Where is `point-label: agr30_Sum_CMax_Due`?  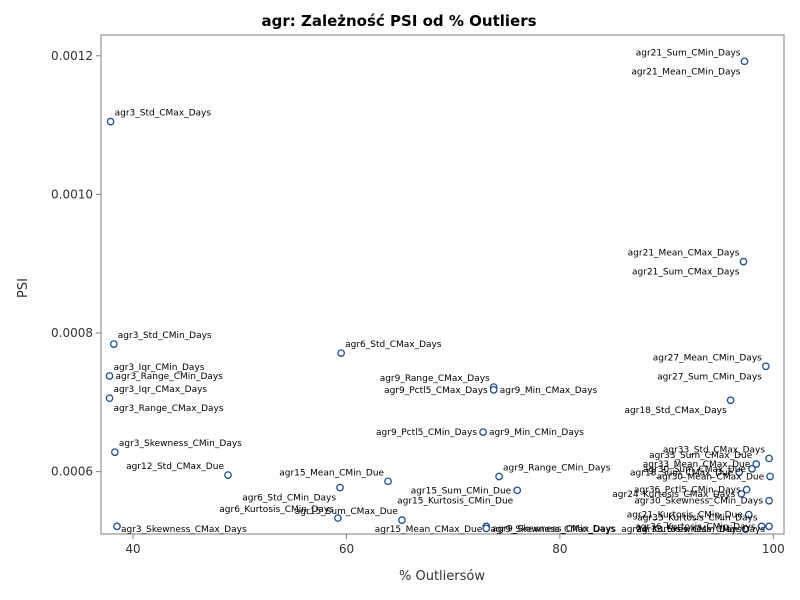 point-label: agr30_Sum_CMax_Due is located at coordinates (695, 470).